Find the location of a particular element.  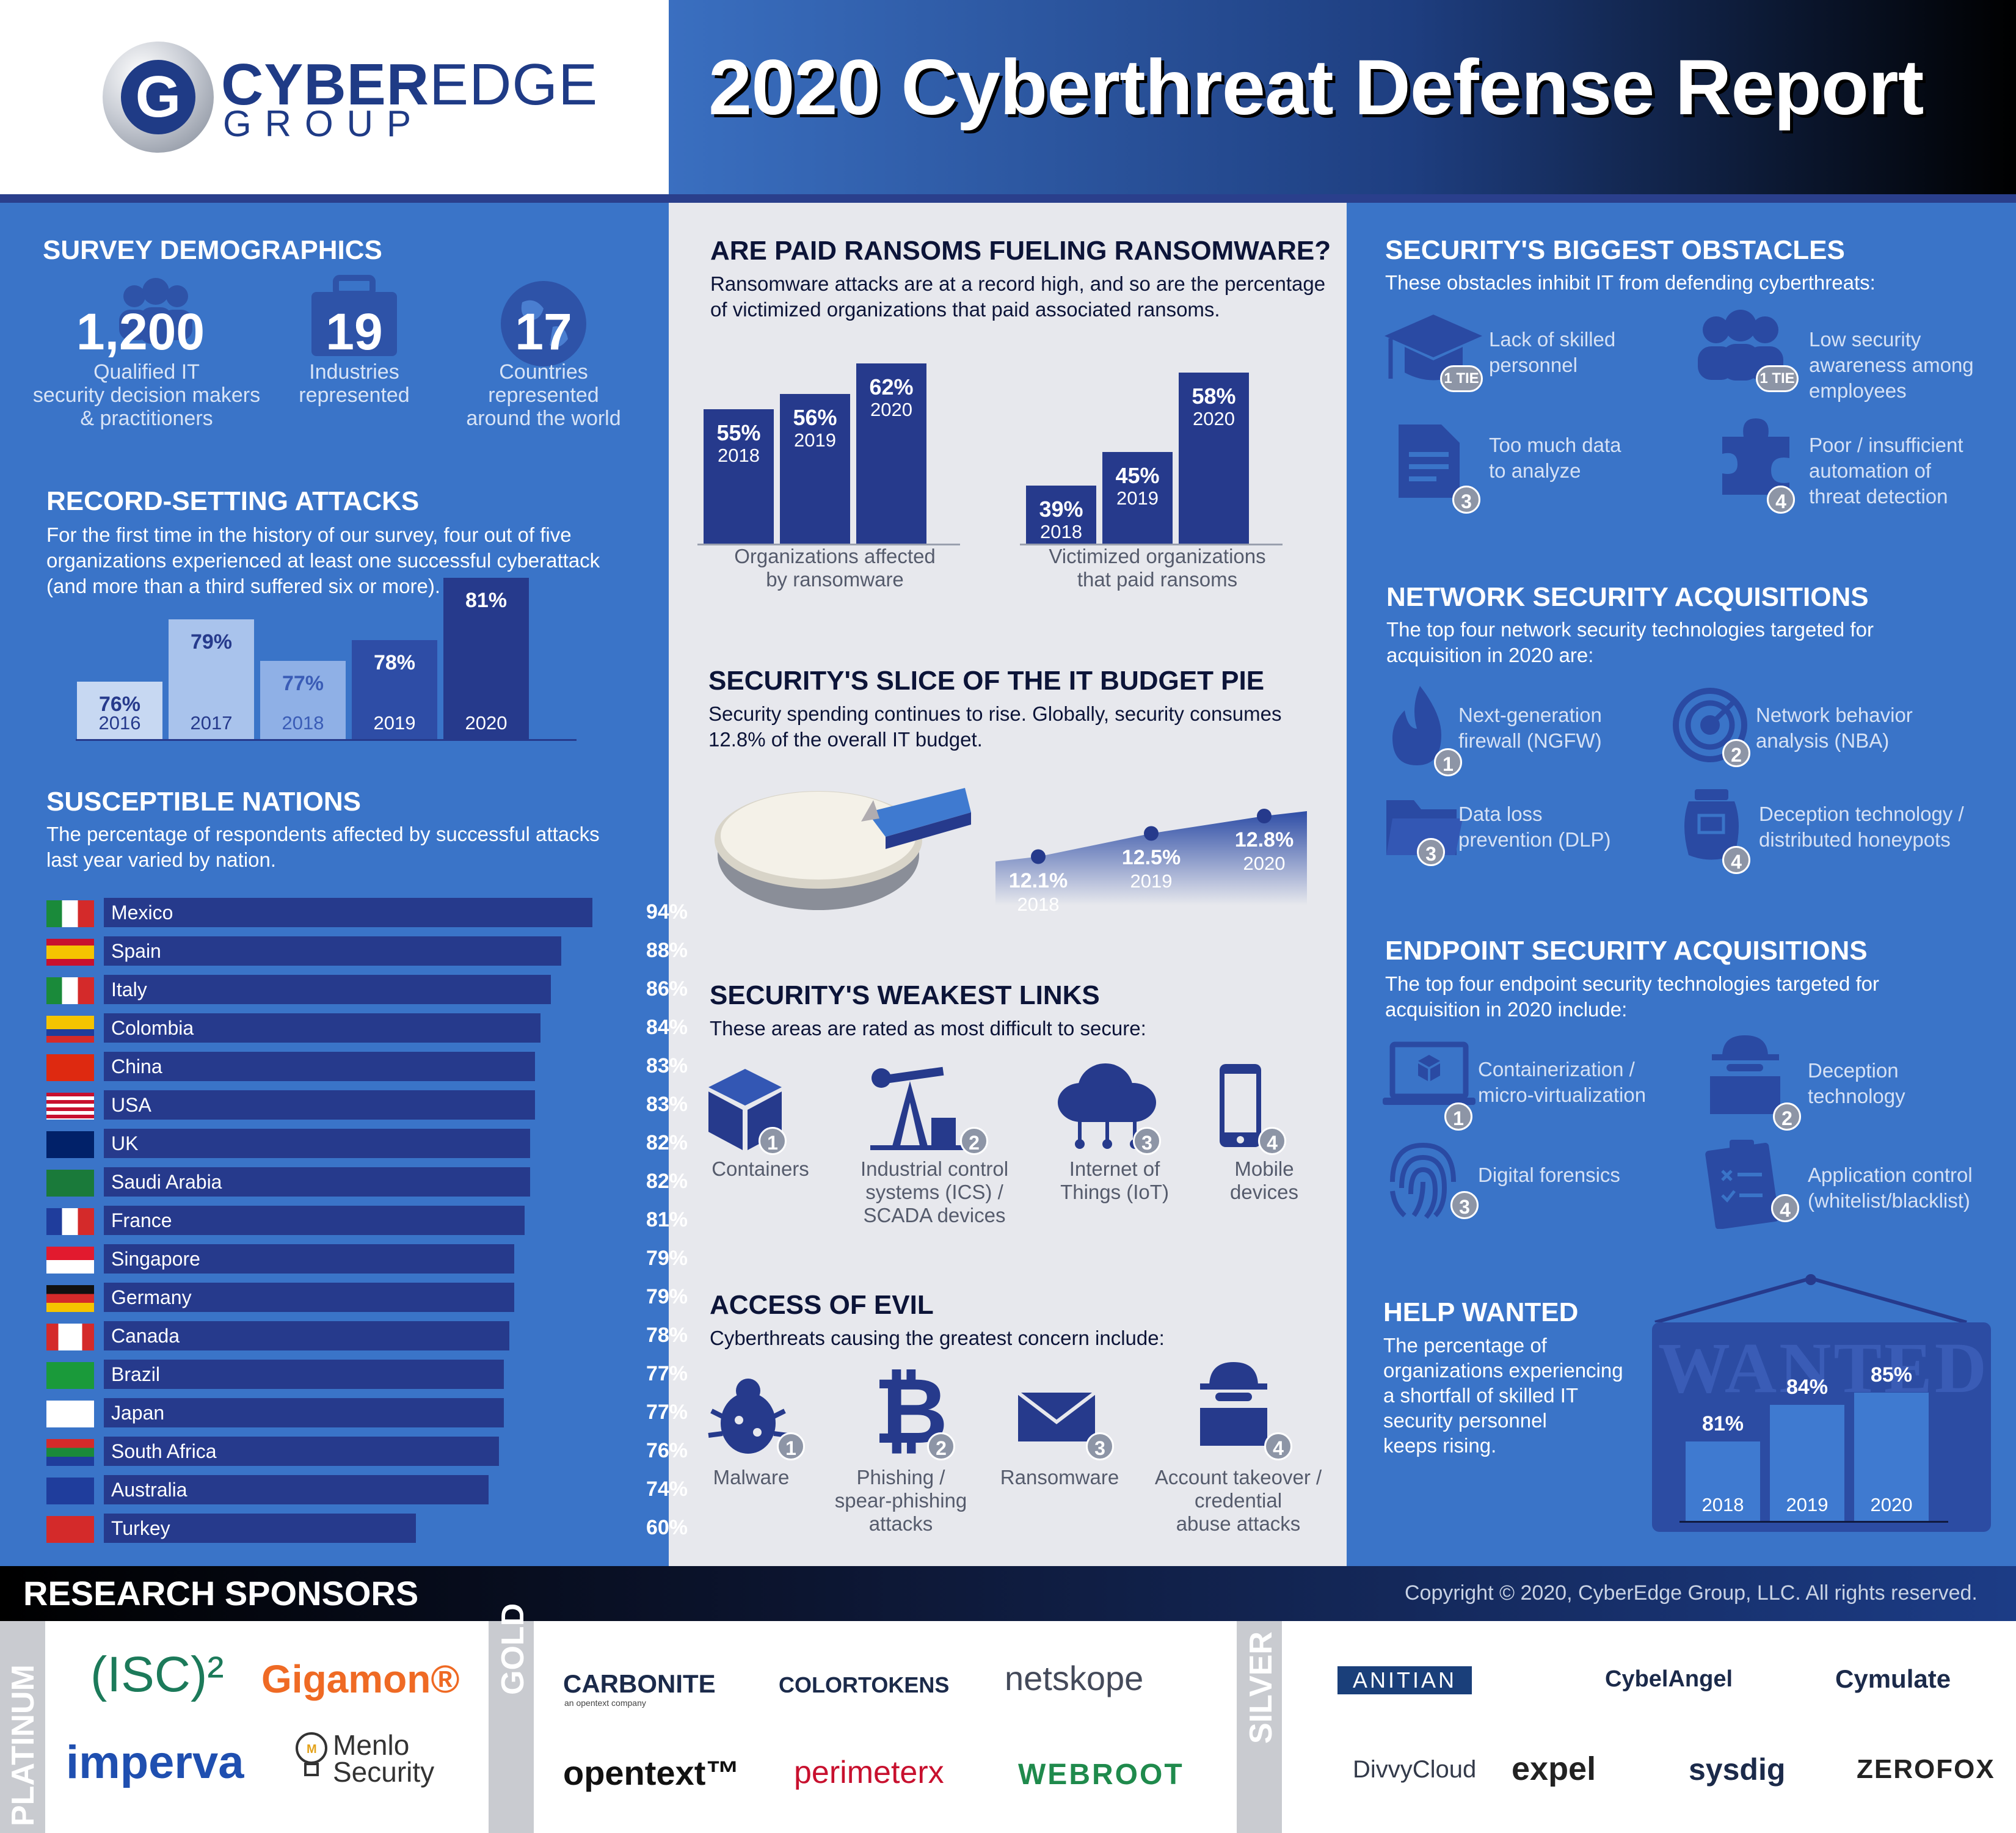

record-attacks-chart: 76% 2016 79% 2017 77% 2018 78% 2019 81% 2020 is located at coordinates (327, 659).